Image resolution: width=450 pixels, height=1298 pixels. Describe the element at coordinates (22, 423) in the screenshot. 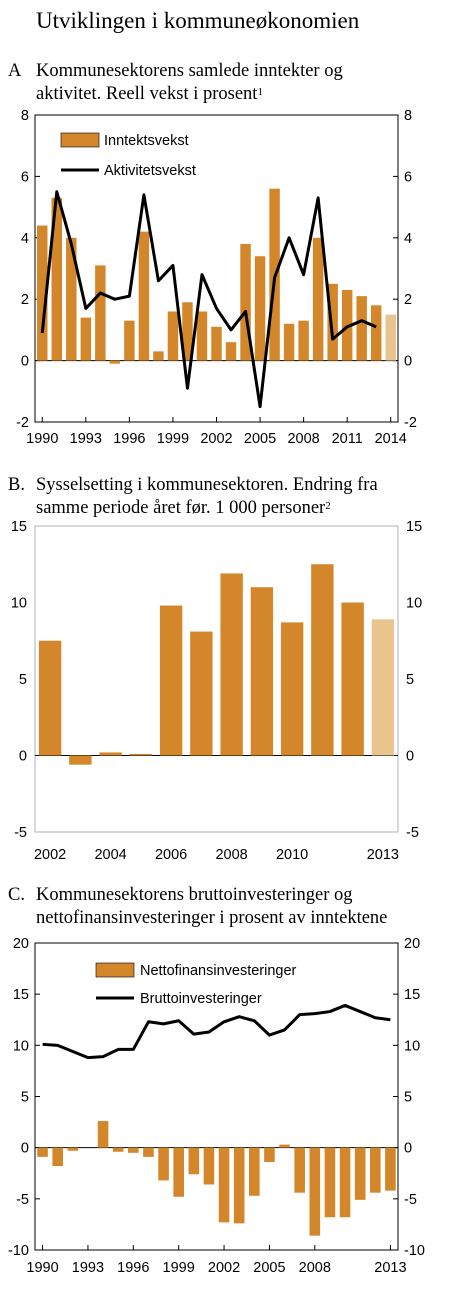

I see `y-tick-label-left: -2` at that location.